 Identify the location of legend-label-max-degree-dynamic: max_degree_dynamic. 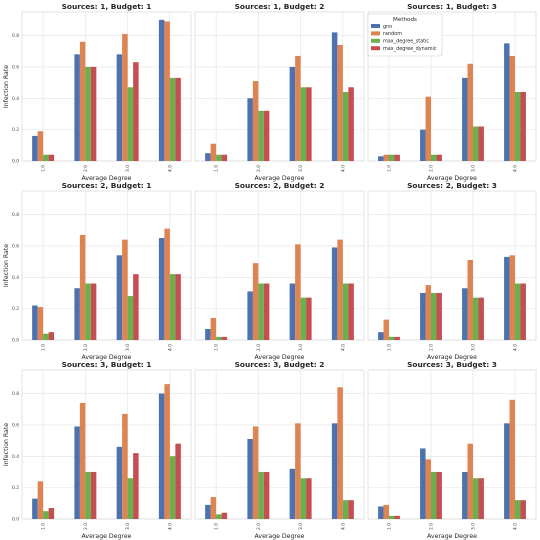
(410, 49).